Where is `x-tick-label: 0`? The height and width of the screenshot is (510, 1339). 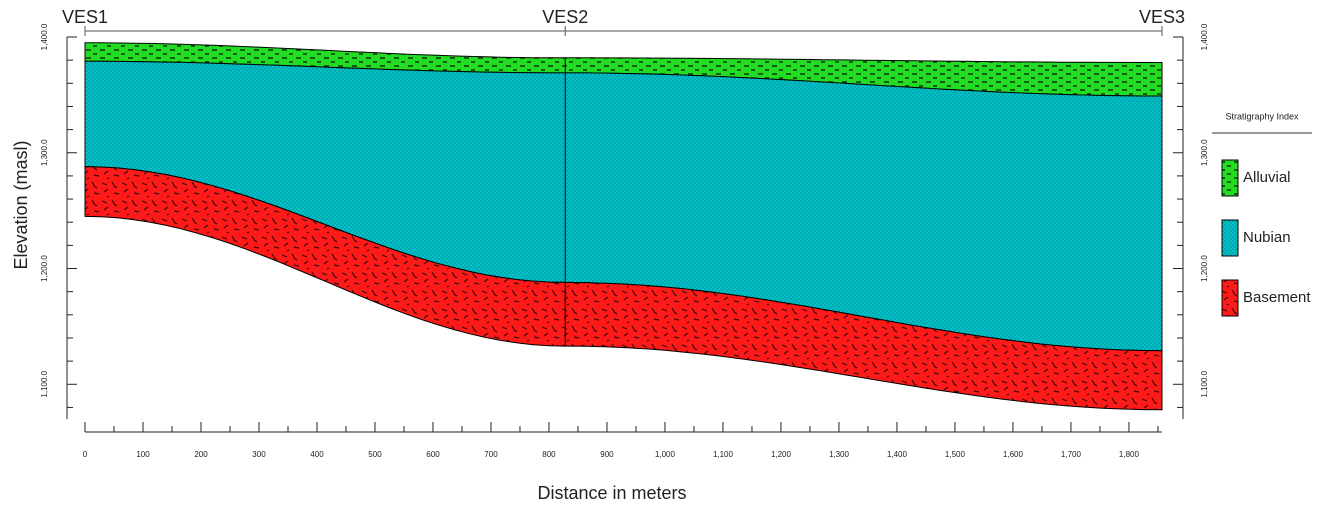
x-tick-label: 0 is located at coordinates (85, 454).